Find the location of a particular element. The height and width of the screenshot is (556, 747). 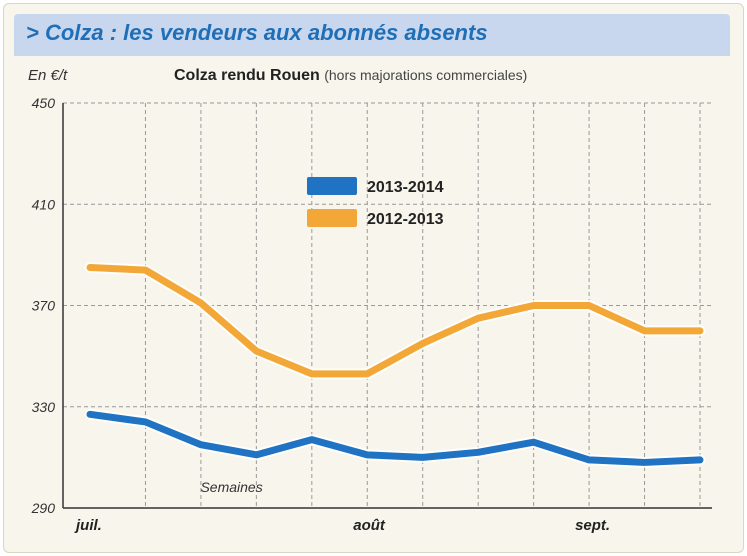

chart-subtitle: (hors majorations commerciales) is located at coordinates (426, 75).